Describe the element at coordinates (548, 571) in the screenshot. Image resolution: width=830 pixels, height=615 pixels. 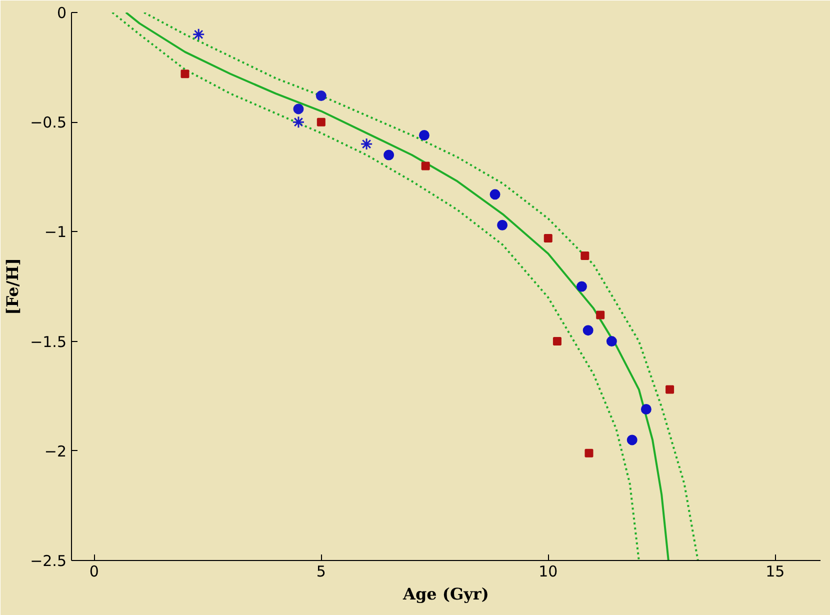
I see `x-tick-label: 10` at that location.